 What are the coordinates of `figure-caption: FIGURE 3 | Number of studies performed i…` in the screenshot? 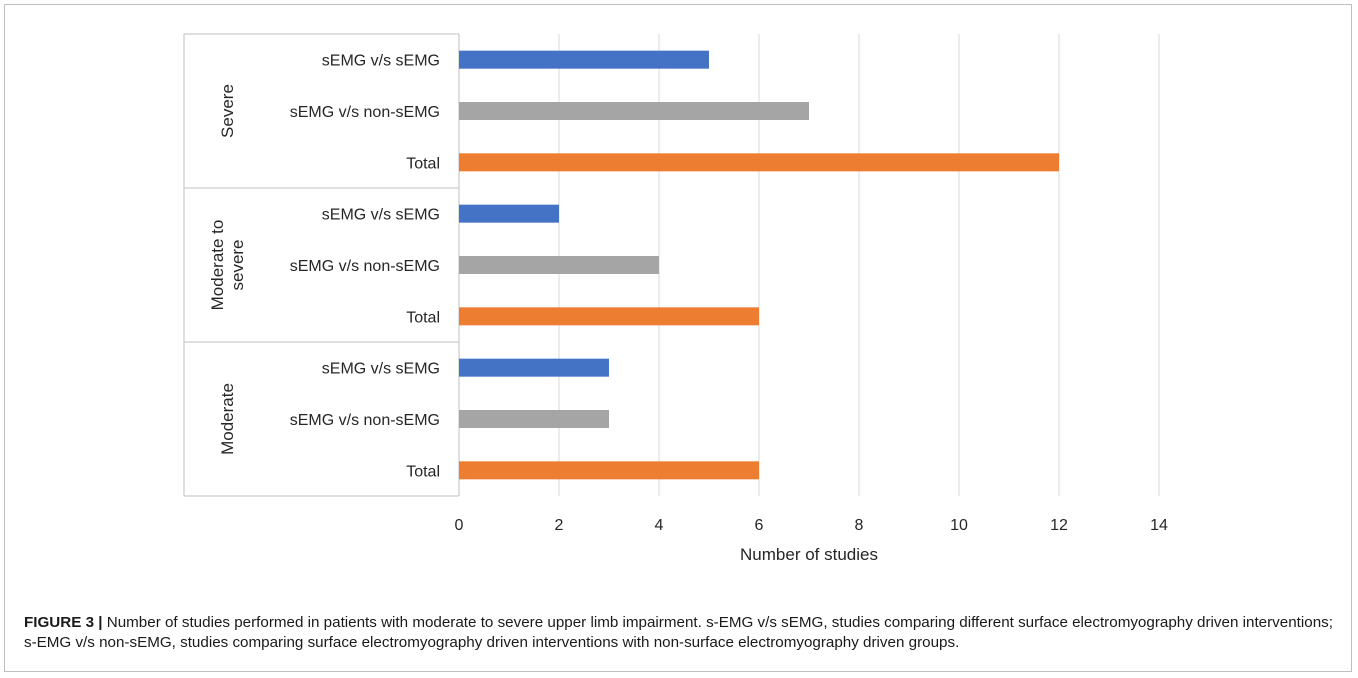 It's located at (684, 633).